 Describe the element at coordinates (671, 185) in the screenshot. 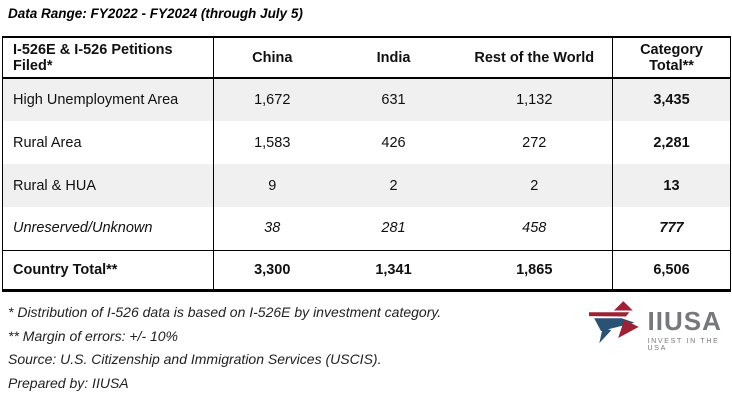

I see `category-total-cell: 13` at that location.